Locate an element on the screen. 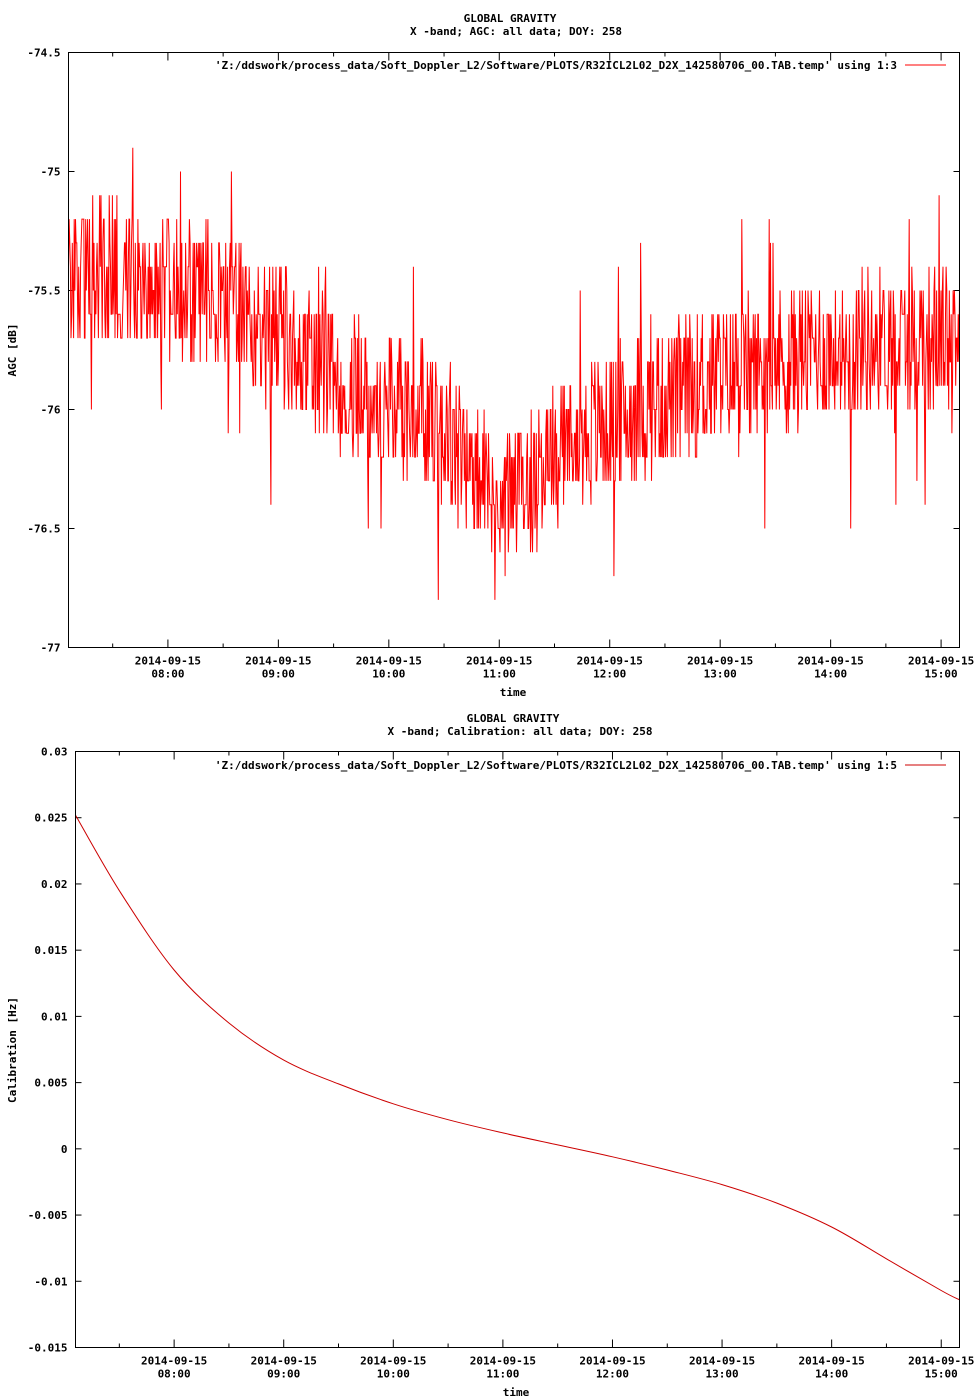 The height and width of the screenshot is (1400, 980). chart1-ylabel: AGC [dB] is located at coordinates (12, 350).